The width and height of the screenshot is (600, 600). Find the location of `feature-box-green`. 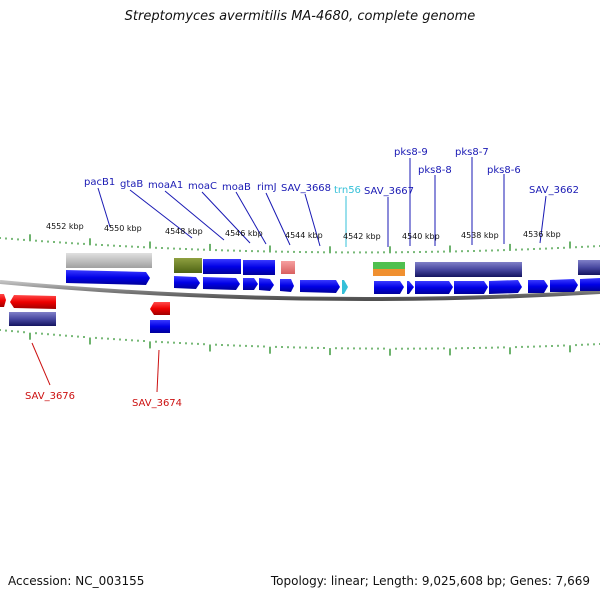

feature-box-green is located at coordinates (389, 265).